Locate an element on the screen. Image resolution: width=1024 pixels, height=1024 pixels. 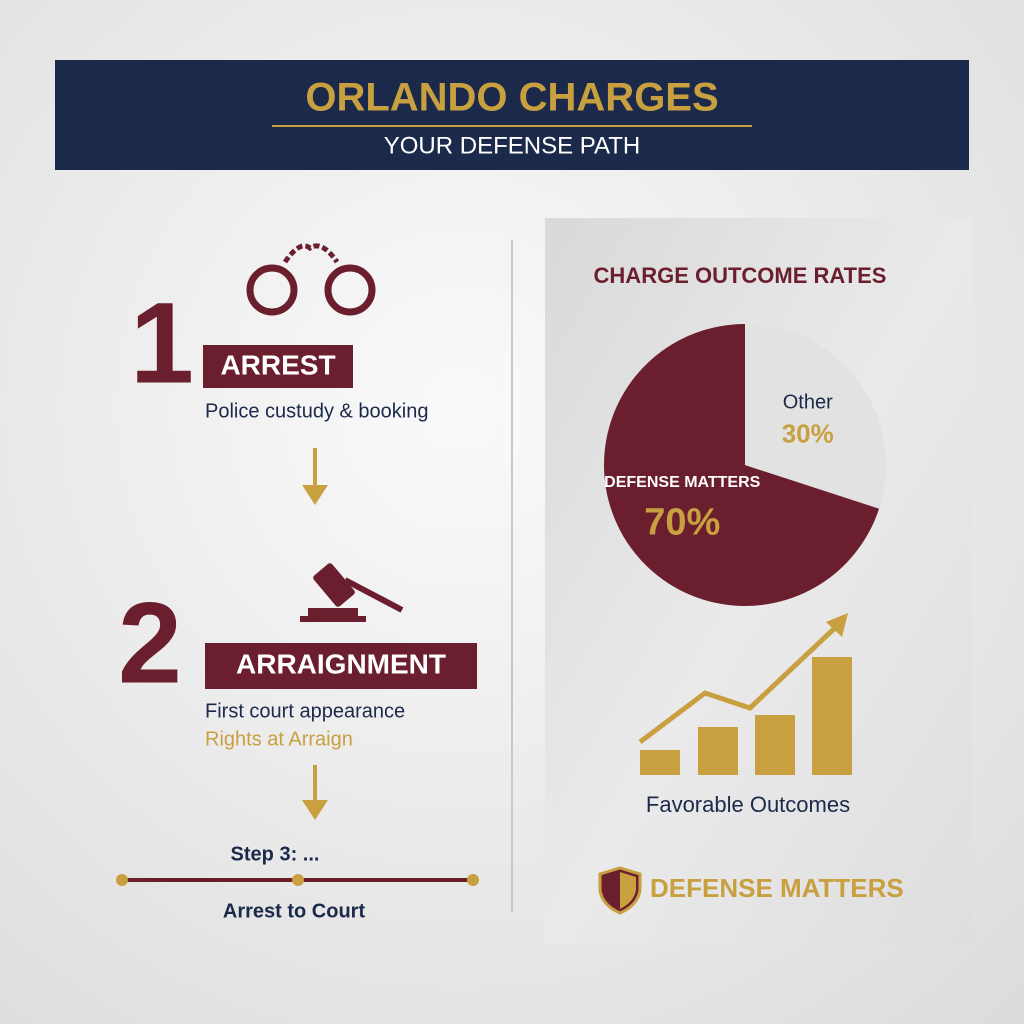
step-number: 2 is located at coordinates (150, 643).